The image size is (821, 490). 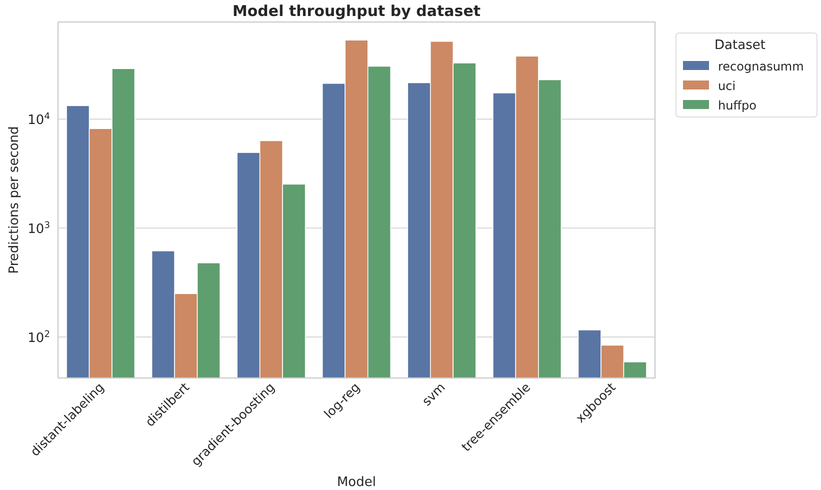 What do you see at coordinates (39, 338) in the screenshot?
I see `y-tick-label: 10$^{2}$` at bounding box center [39, 338].